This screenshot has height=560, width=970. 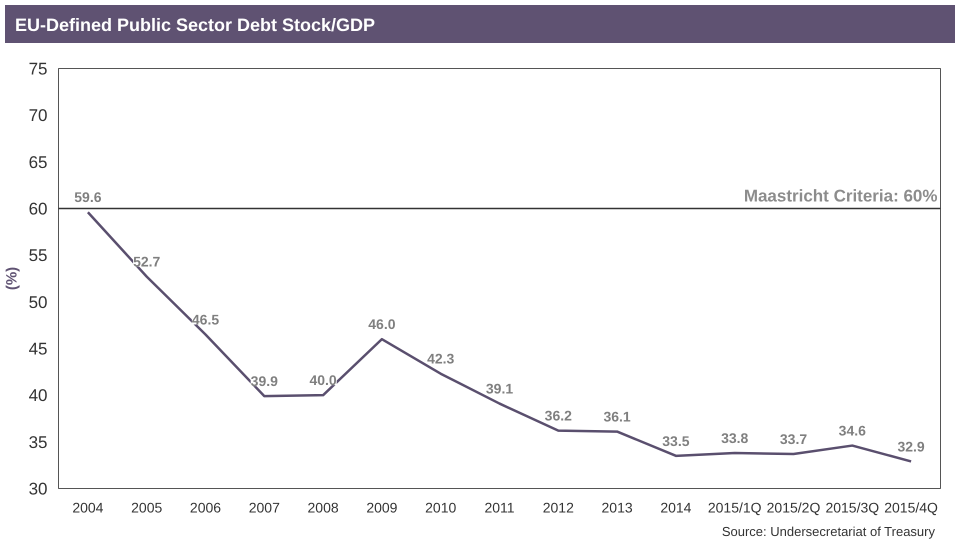 What do you see at coordinates (38, 116) in the screenshot?
I see `y-tick-label: 70` at bounding box center [38, 116].